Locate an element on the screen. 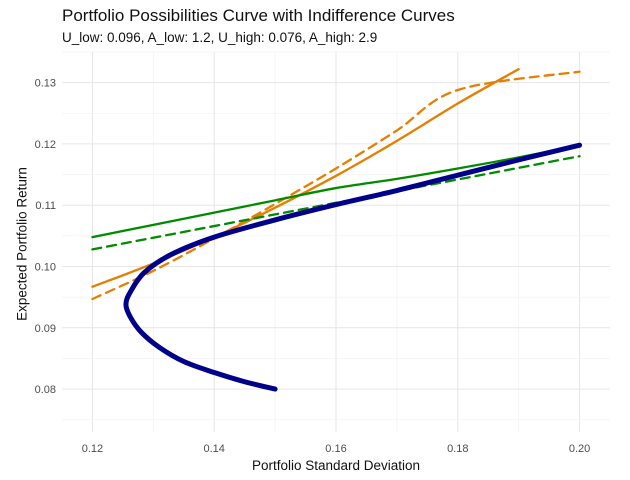  x-tick-label: 0.14 is located at coordinates (214, 449).